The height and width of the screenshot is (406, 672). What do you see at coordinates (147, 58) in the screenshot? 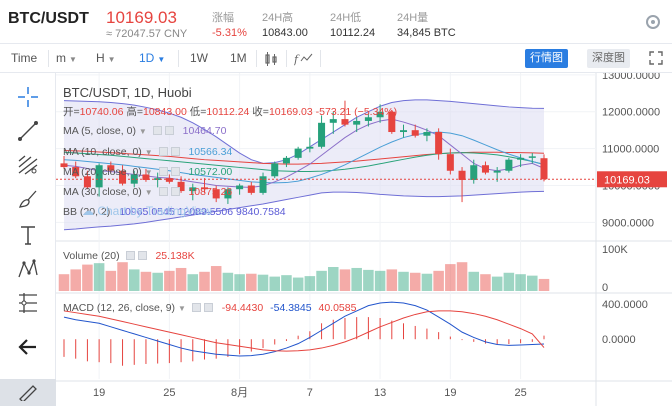
I see `day-label: 1D` at bounding box center [147, 58].